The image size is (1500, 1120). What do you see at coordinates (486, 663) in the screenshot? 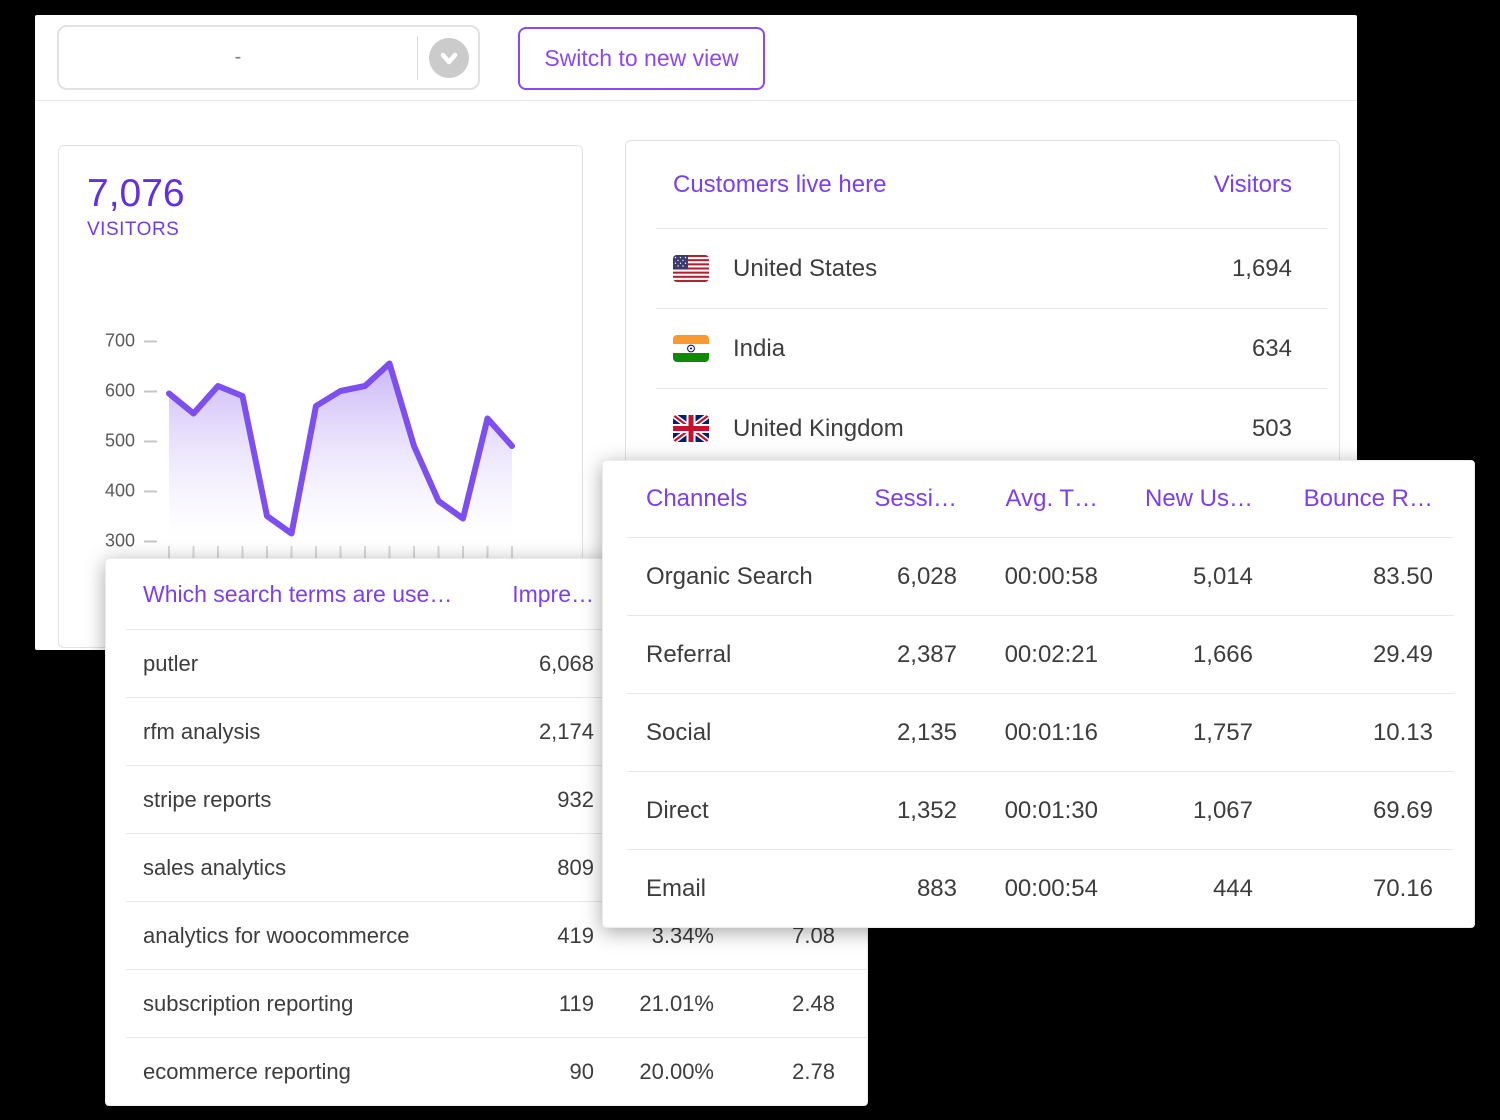
I see `search-term-row: putler 6,068` at bounding box center [486, 663].